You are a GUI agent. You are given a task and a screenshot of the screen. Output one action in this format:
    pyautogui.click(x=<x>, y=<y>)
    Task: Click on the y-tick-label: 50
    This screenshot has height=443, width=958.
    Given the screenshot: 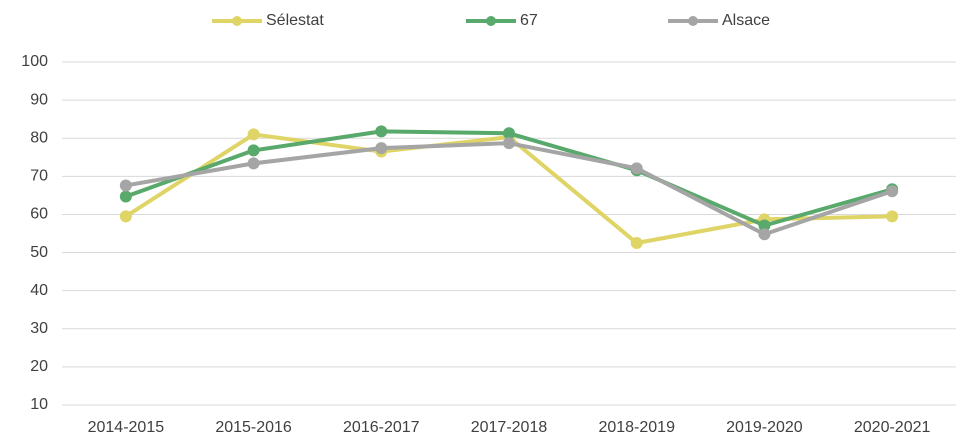 What is the action you would take?
    pyautogui.click(x=39, y=252)
    